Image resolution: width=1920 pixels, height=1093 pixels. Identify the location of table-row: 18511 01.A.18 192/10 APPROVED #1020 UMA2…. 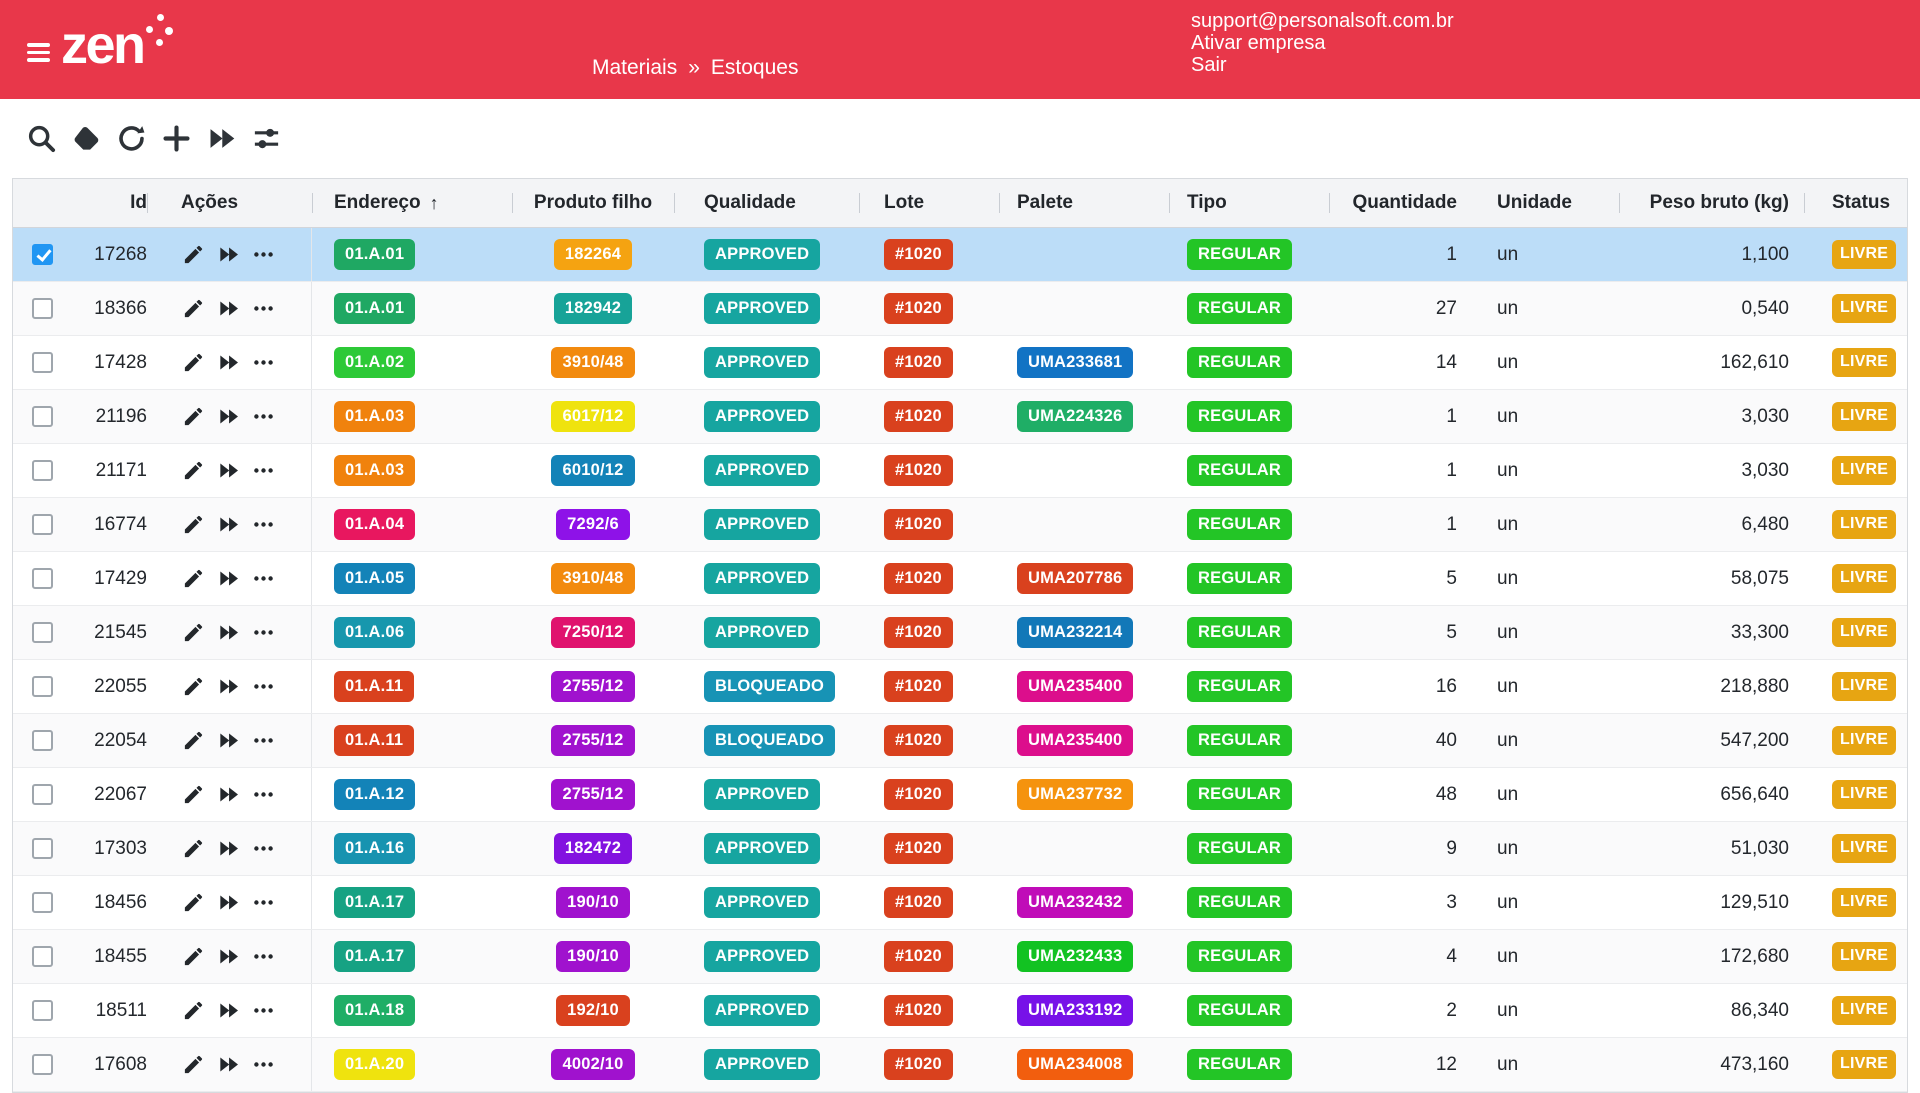
(960, 1011).